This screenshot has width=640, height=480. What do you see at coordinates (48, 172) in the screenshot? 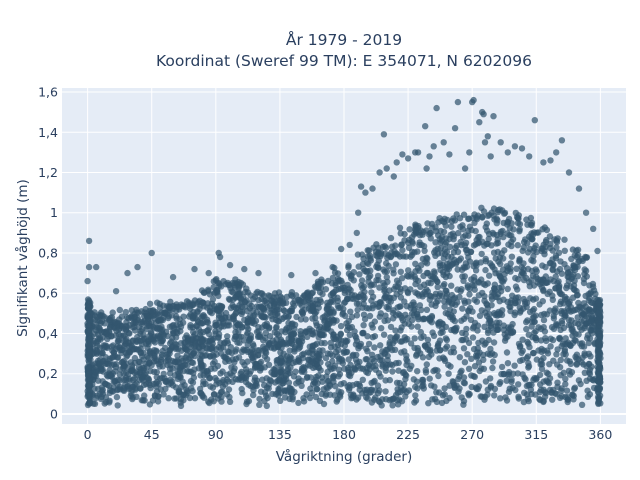
I see `y-tick-label: 1,2` at bounding box center [48, 172].